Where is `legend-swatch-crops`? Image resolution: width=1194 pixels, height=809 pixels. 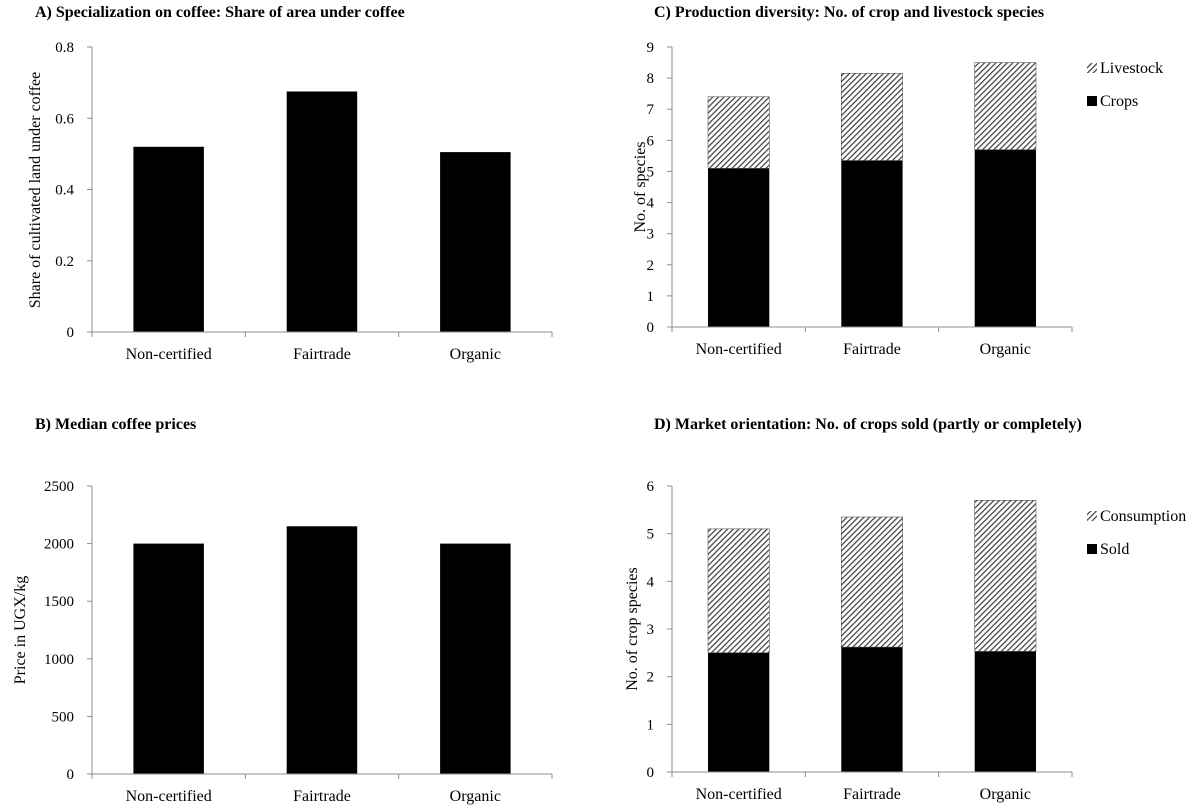 legend-swatch-crops is located at coordinates (1092, 101).